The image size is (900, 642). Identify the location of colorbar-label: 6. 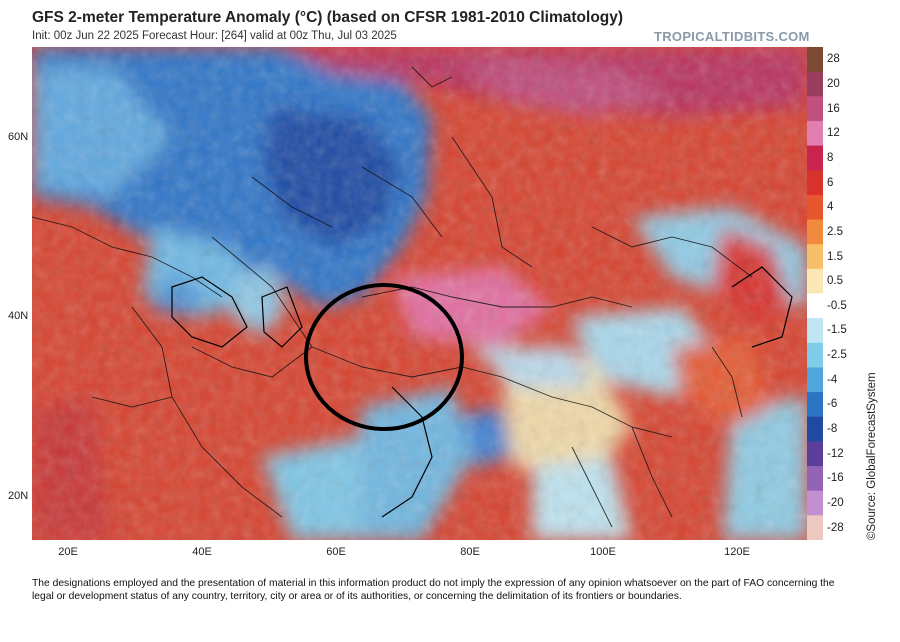
(830, 182).